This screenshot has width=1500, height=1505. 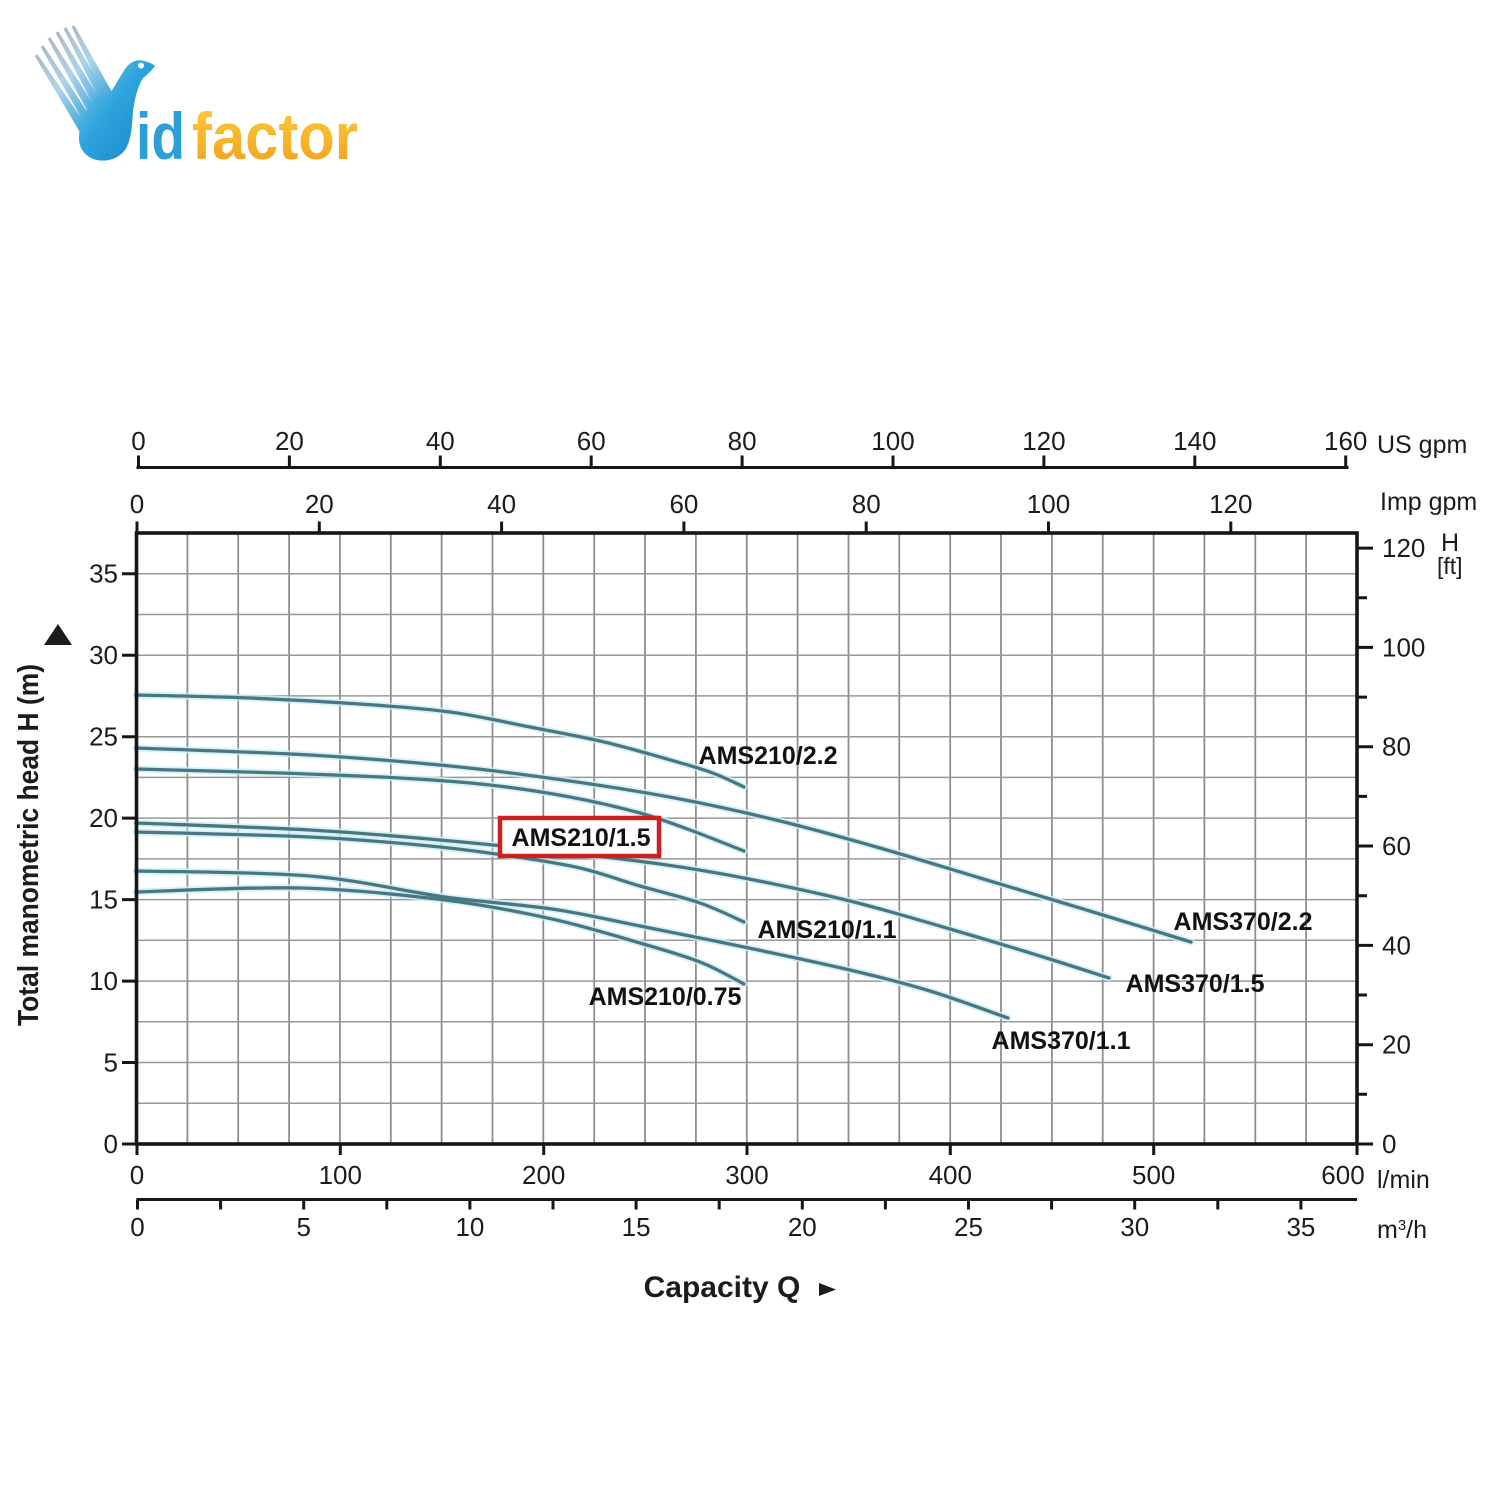 I want to click on svg-text: AMS370/2.2, so click(x=1243, y=922).